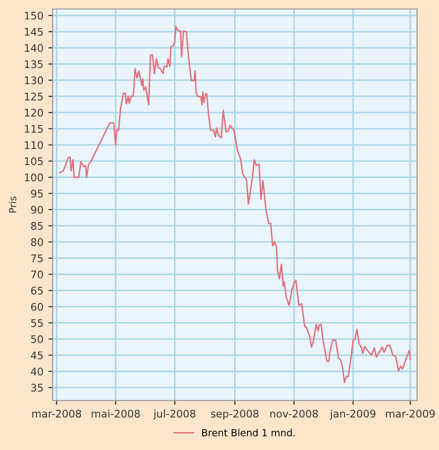 The height and width of the screenshot is (450, 439). What do you see at coordinates (37, 339) in the screenshot?
I see `y-tick-label: 50` at bounding box center [37, 339].